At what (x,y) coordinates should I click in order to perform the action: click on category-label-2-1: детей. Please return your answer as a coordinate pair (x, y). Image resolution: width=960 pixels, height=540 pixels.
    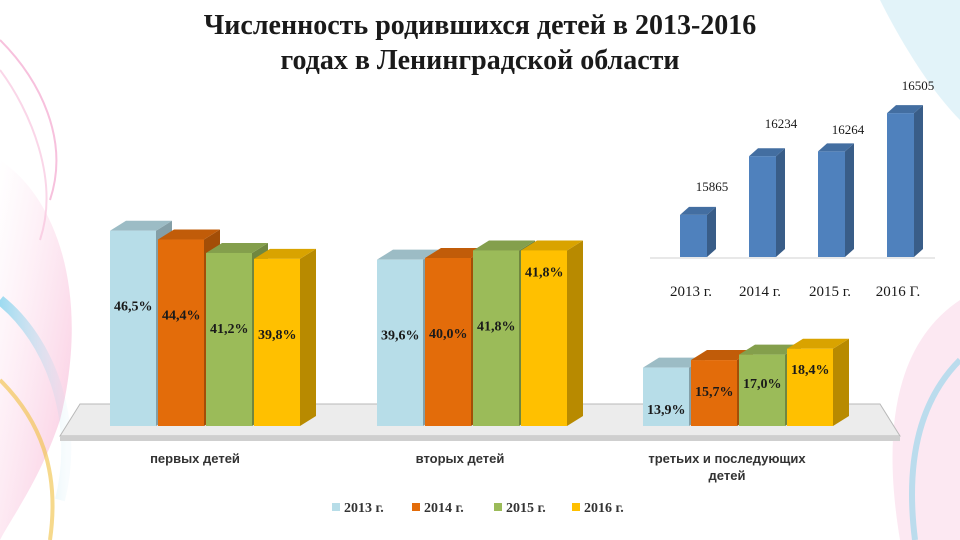
    Looking at the image, I should click on (727, 475).